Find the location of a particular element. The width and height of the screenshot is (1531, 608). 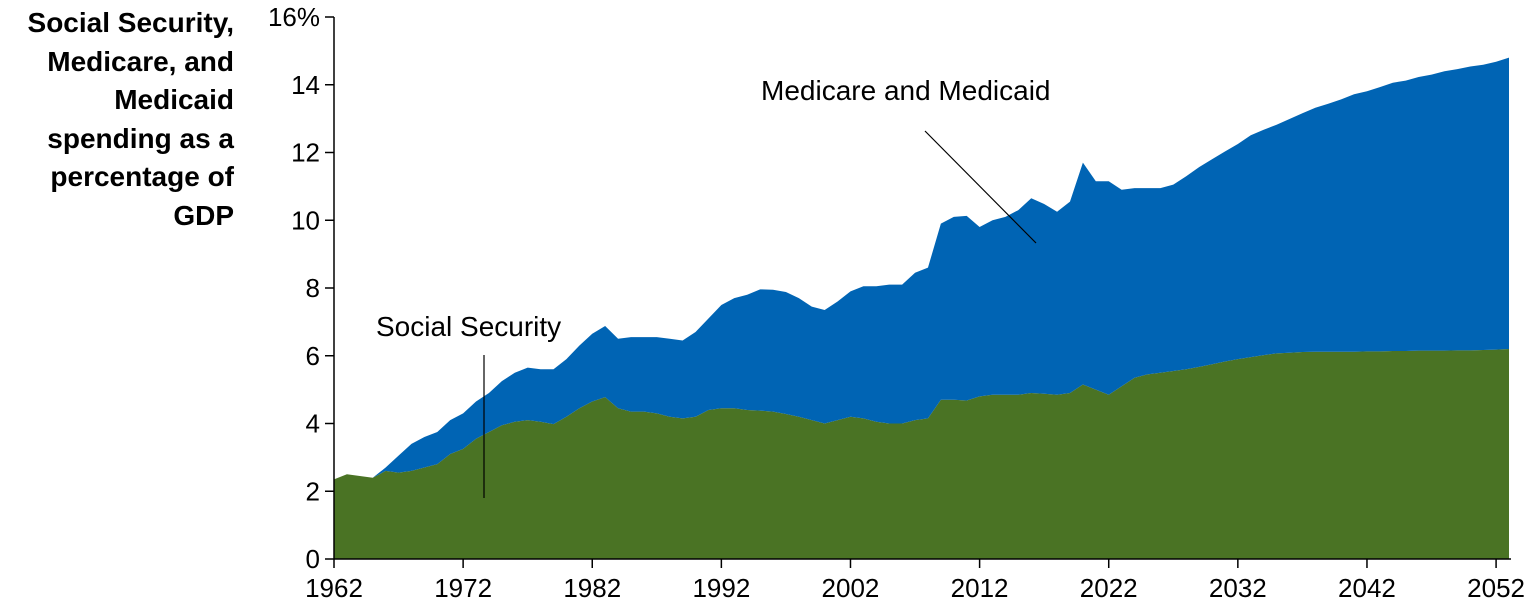

y-axis-title-line: Medicare, and is located at coordinates (140, 61).